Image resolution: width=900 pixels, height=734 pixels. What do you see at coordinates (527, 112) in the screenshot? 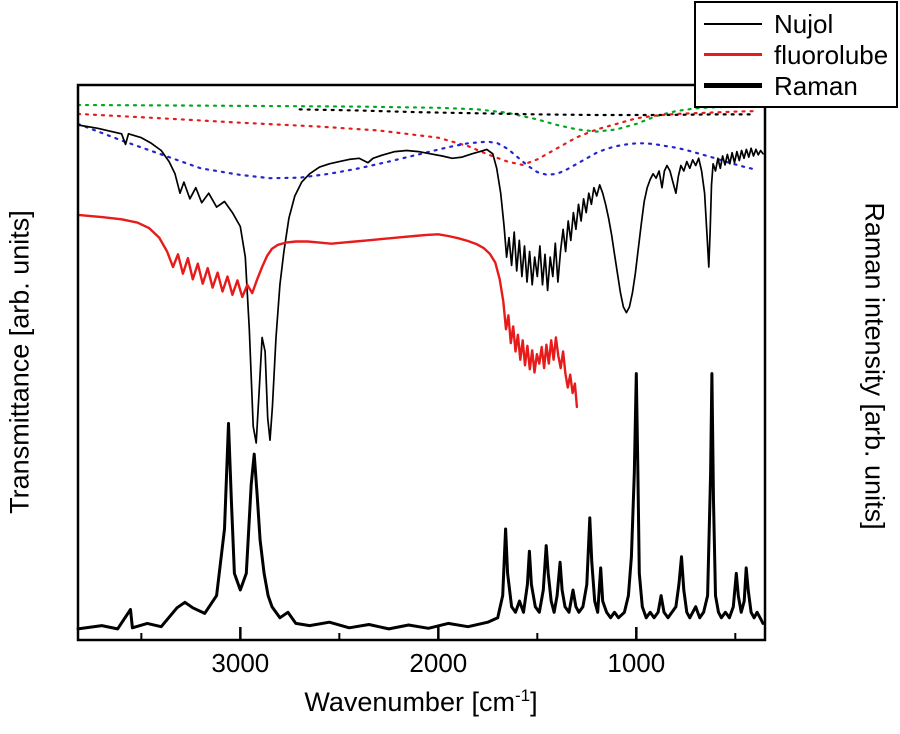
I see `series-baseline-black-dotted` at bounding box center [527, 112].